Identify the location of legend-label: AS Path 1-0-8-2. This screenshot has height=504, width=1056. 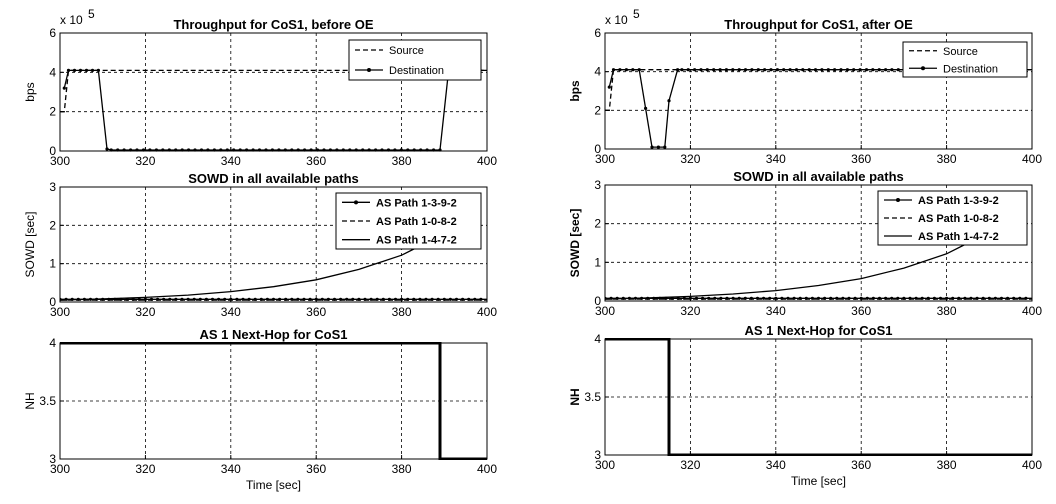
(958, 219).